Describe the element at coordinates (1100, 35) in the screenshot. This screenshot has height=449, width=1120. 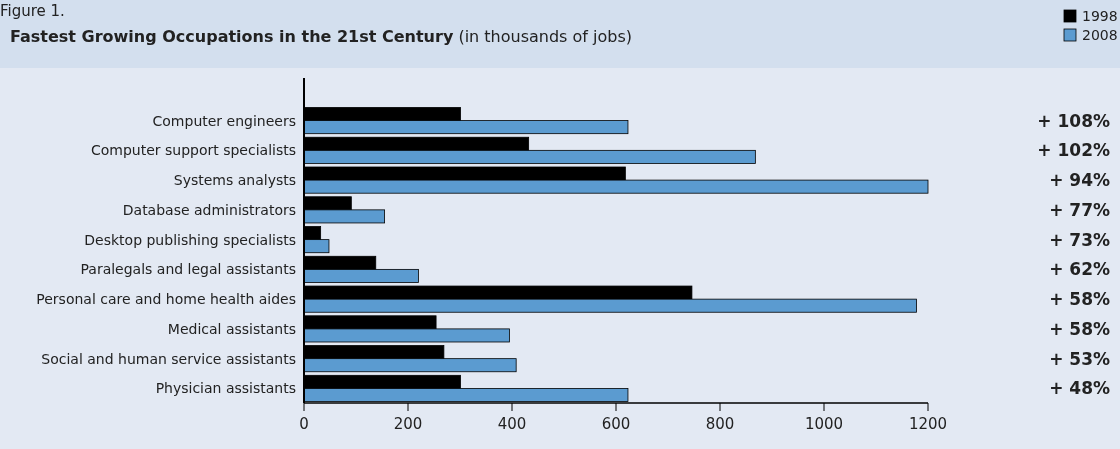
I see `legend-label: 2008` at that location.